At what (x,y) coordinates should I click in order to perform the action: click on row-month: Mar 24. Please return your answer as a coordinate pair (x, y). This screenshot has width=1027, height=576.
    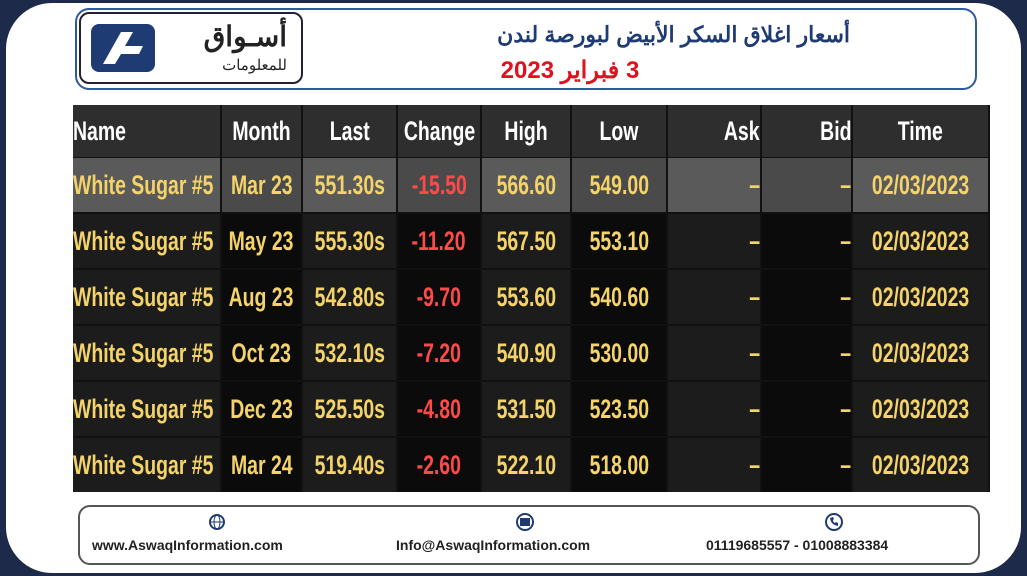
    Looking at the image, I should click on (261, 465).